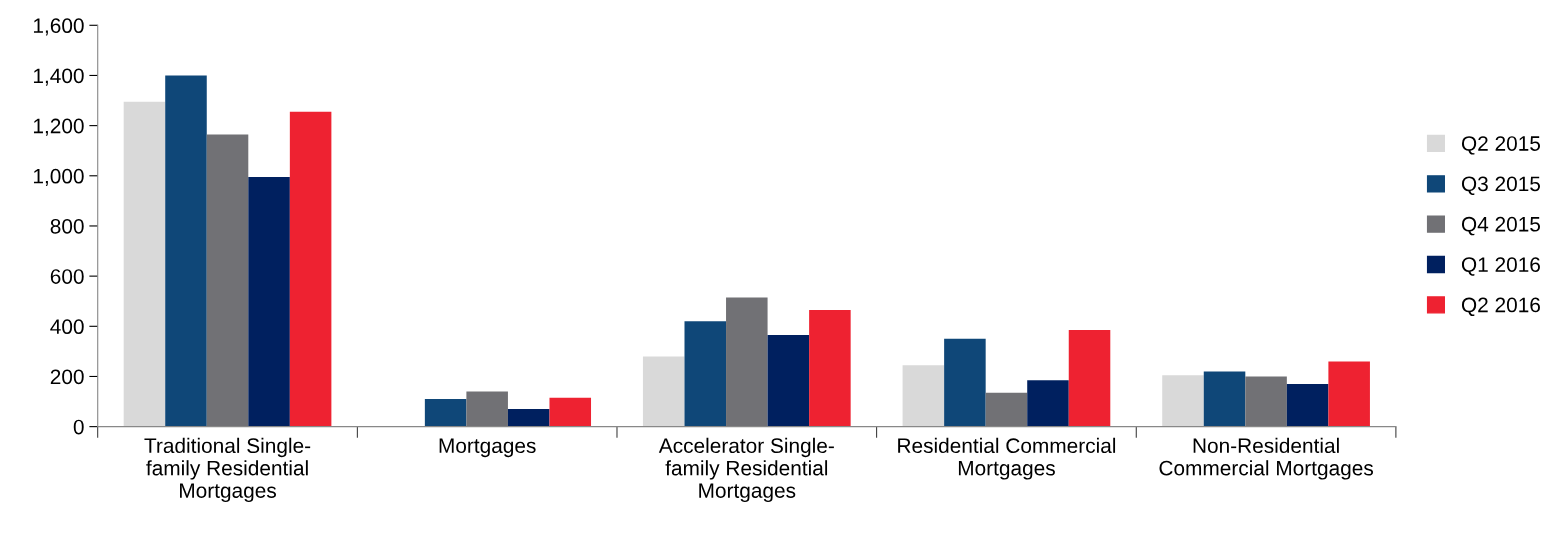  What do you see at coordinates (58, 77) in the screenshot?
I see `y-tick-label: 1,400` at bounding box center [58, 77].